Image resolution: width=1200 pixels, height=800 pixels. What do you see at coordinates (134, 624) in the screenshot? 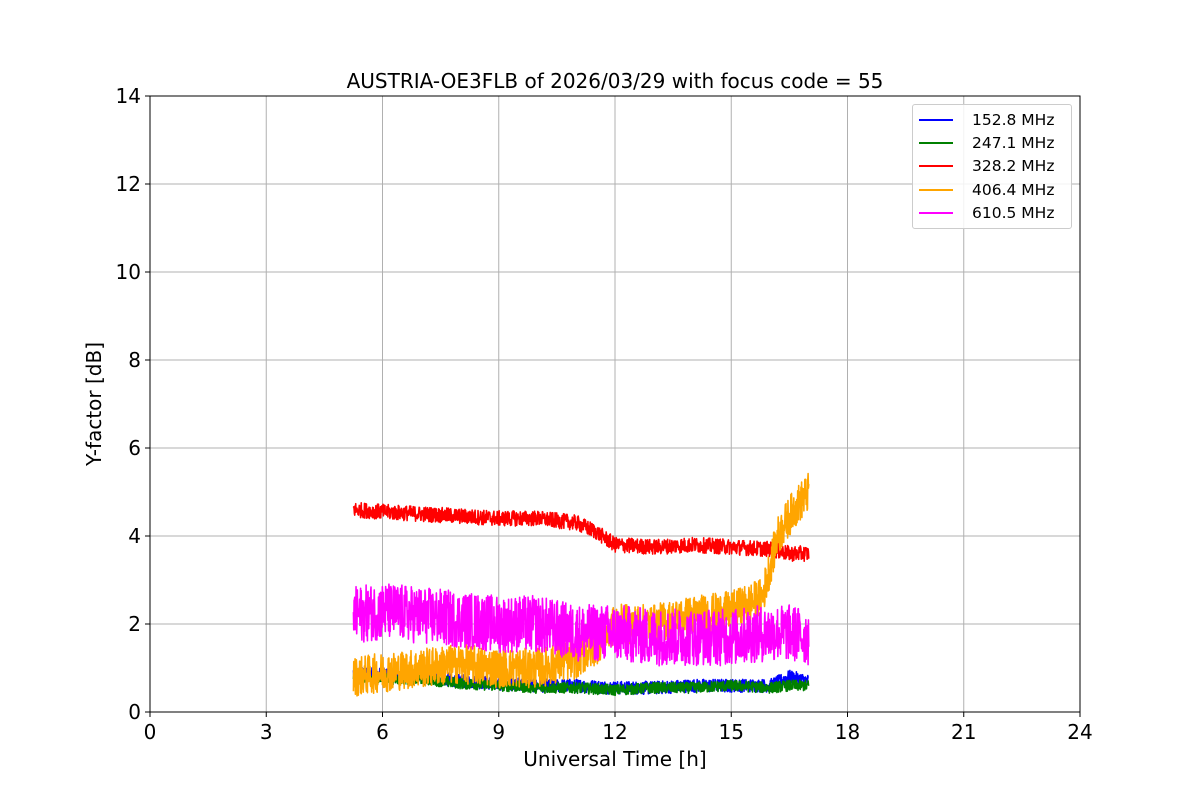
I see `y-tick-label: 2` at bounding box center [134, 624].